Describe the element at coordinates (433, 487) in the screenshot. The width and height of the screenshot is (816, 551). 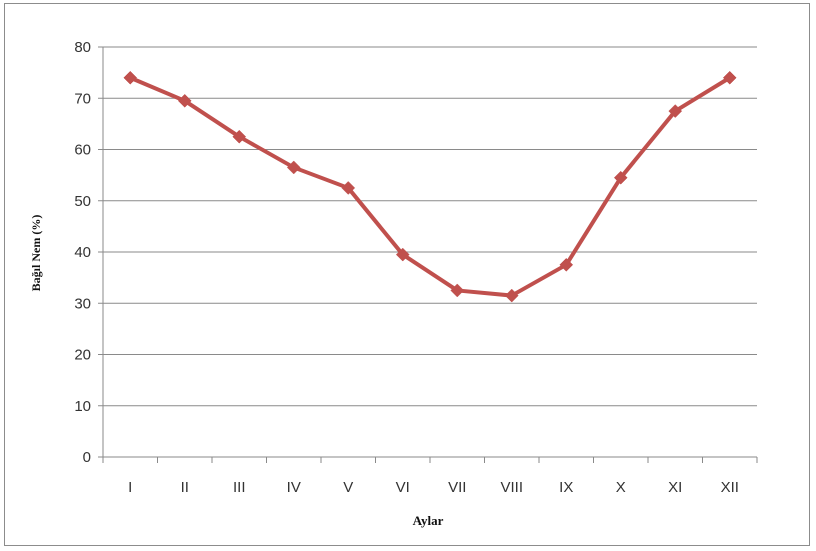
I see `x-tick-labels: I II III IV V VI VII VIII IX X XI XII` at that location.